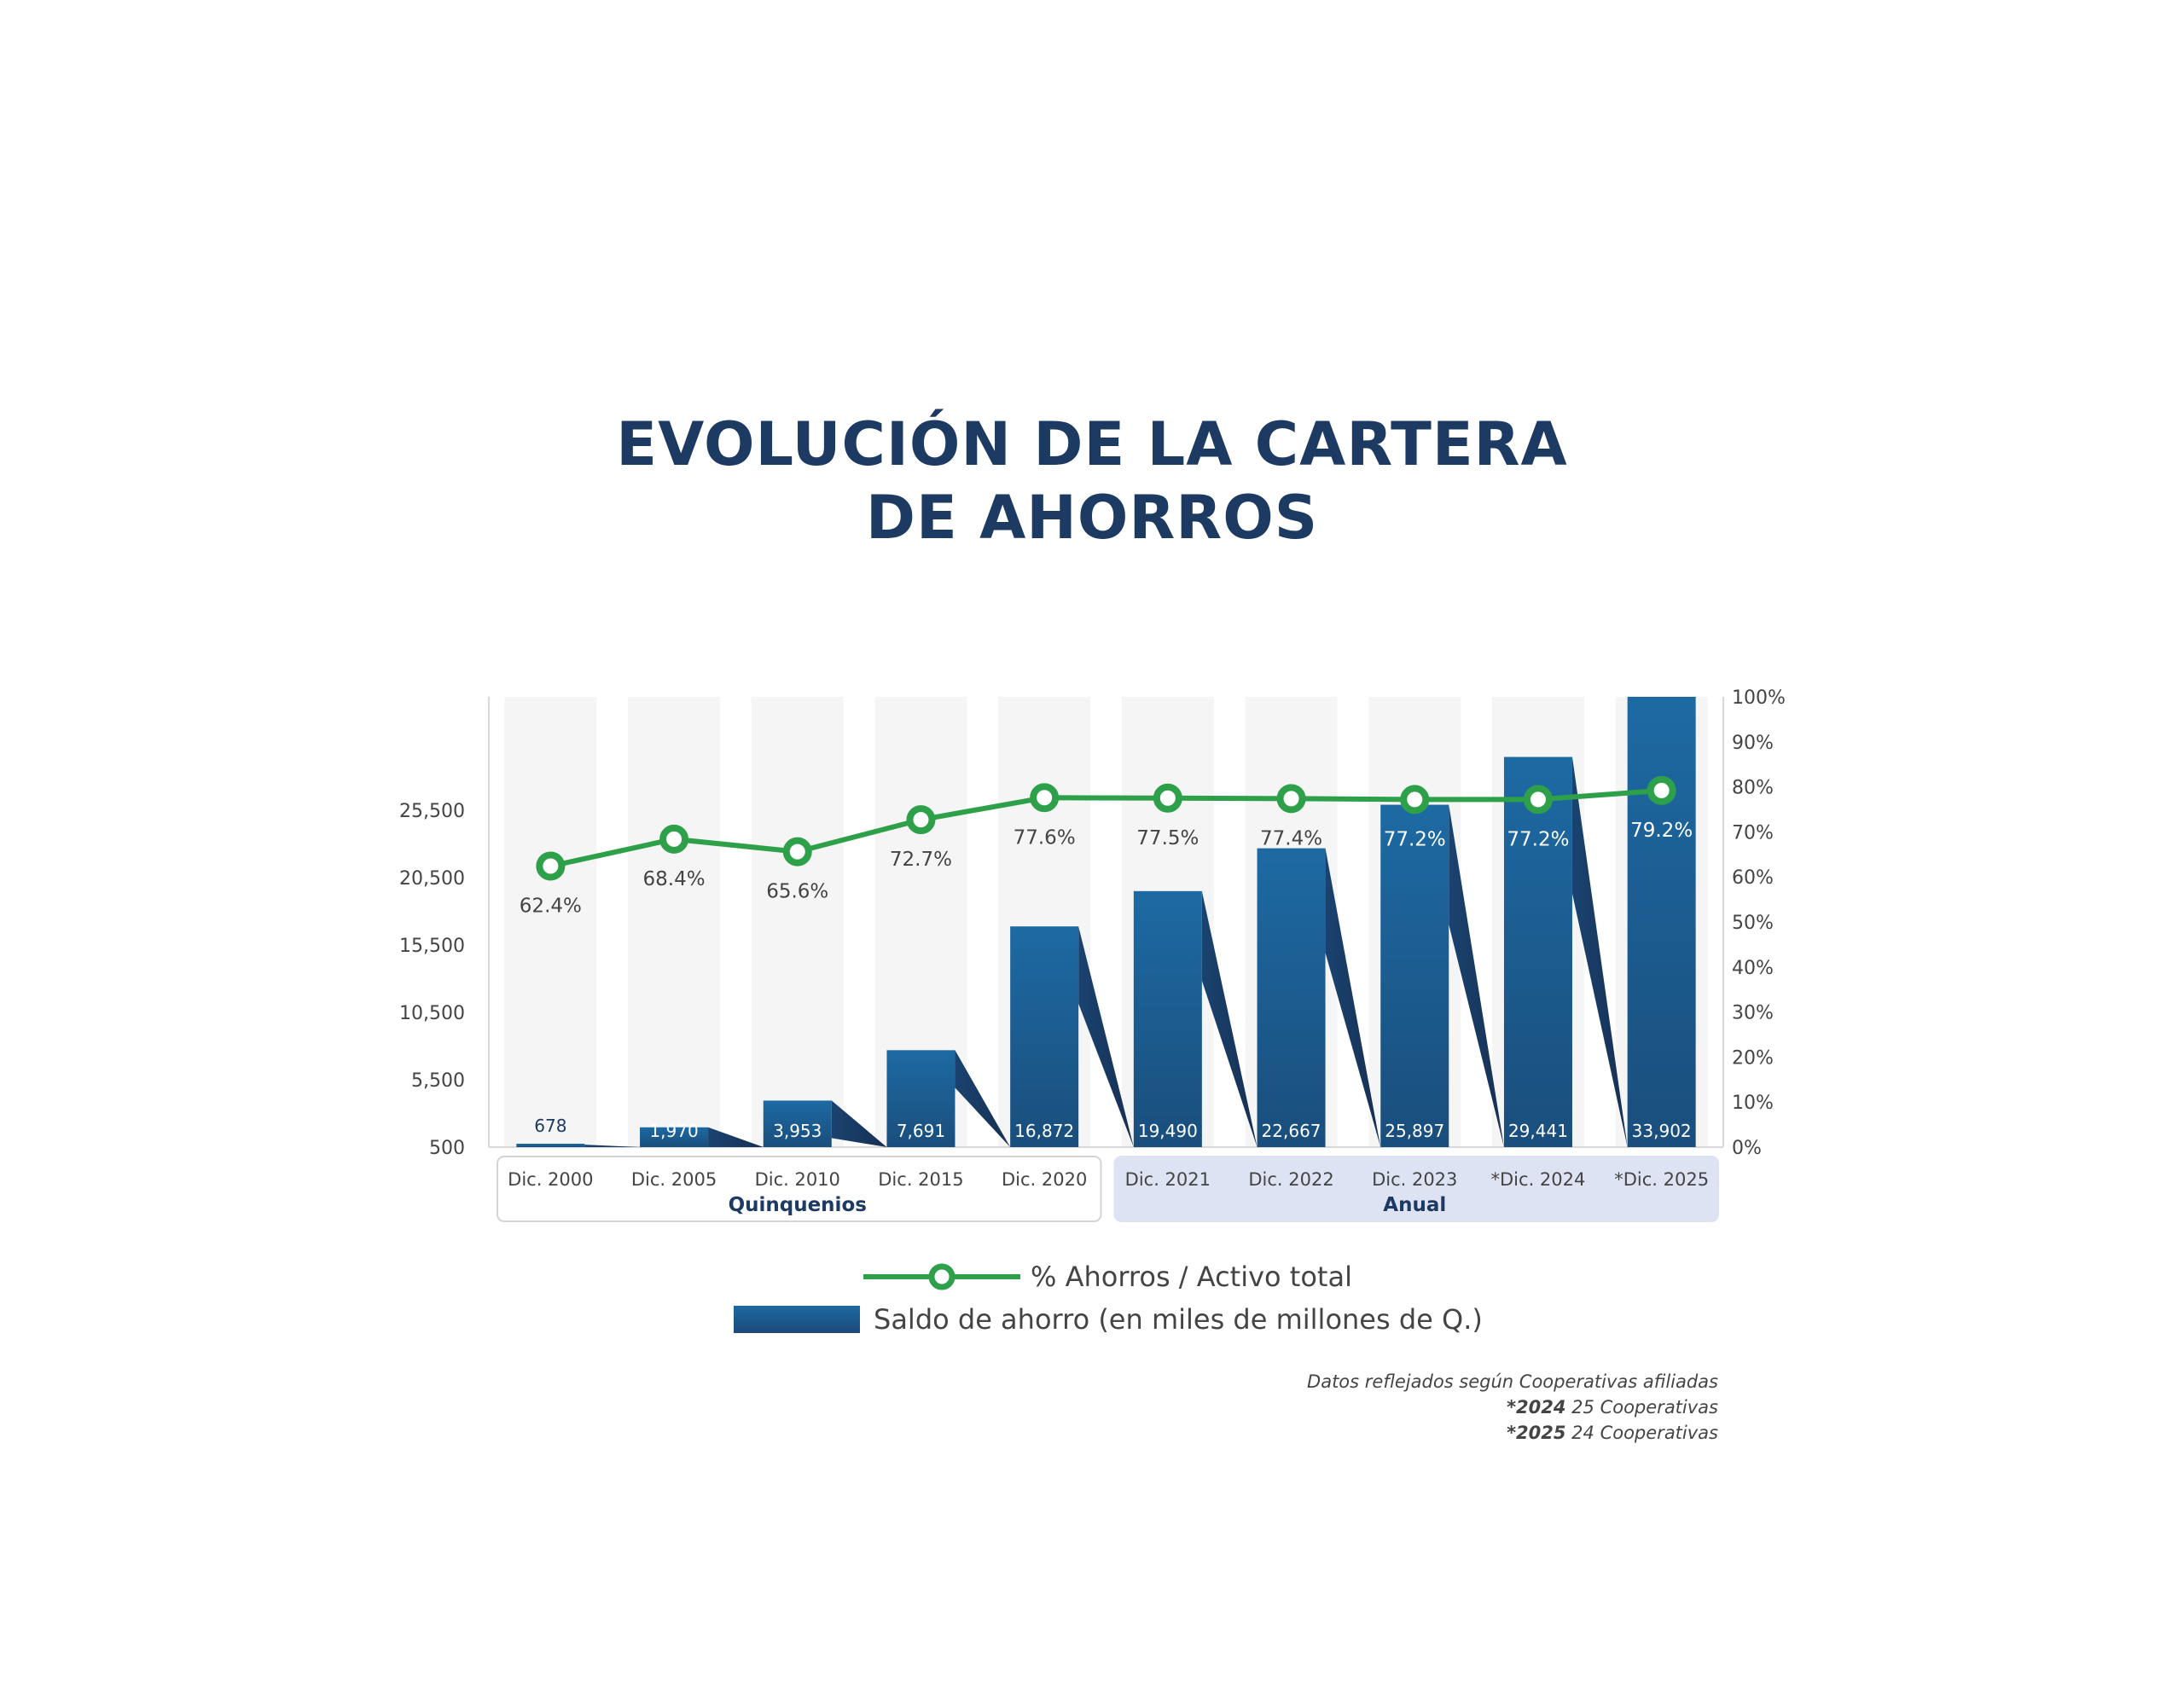 The image size is (2184, 1687). I want to click on right-tick-label: 100%, so click(1759, 698).